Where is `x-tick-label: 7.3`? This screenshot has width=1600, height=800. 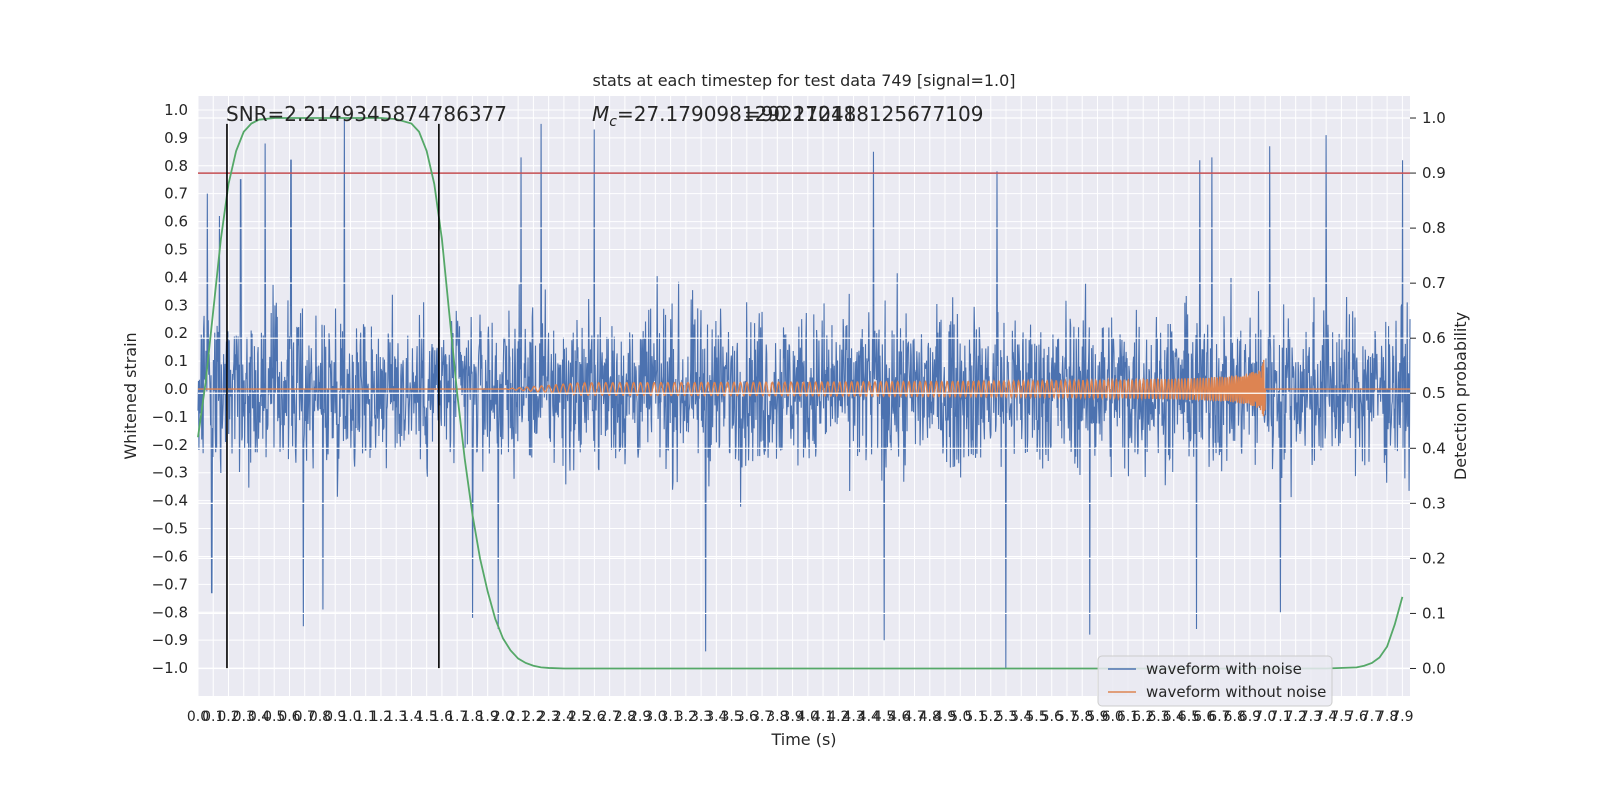
x-tick-label: 7.3 is located at coordinates (1311, 717).